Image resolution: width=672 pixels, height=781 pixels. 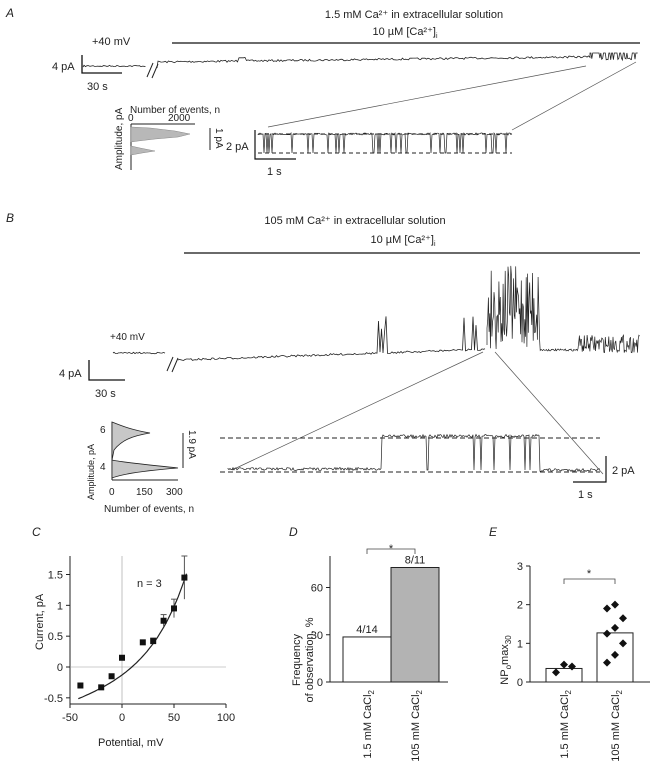 I want to click on panel-b-hist-y-label: Amplitude, pA, so click(x=91, y=472).